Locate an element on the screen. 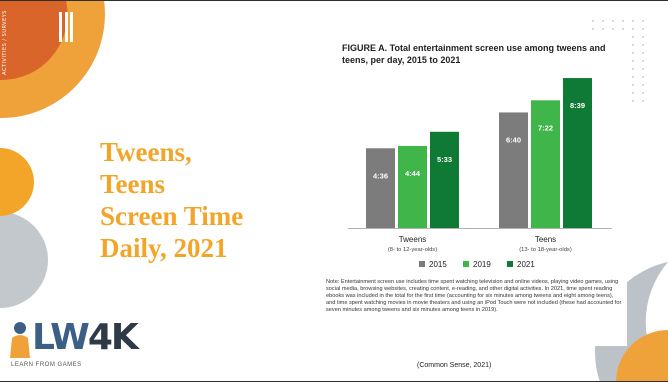  logo-text-lw: LW is located at coordinates (61, 337).